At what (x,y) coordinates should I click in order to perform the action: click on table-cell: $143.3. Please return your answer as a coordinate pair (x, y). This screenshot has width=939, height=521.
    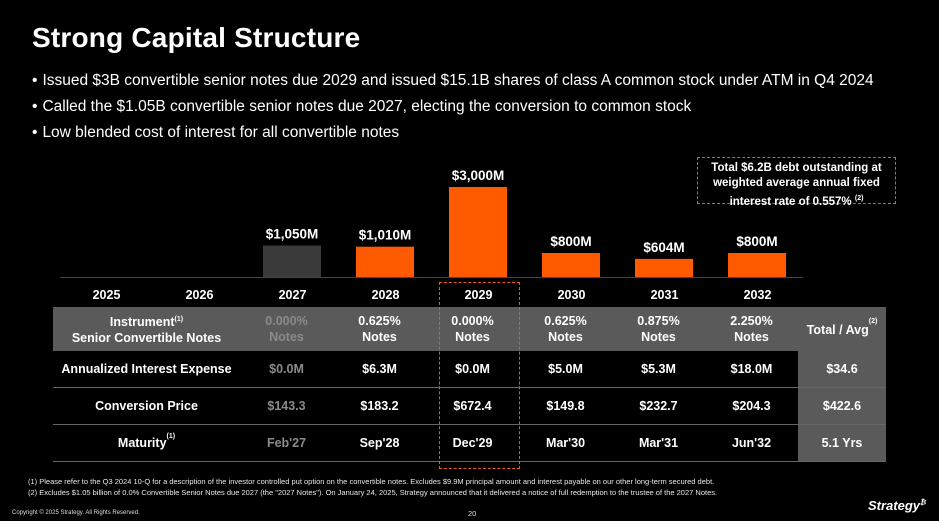
    Looking at the image, I should click on (286, 406).